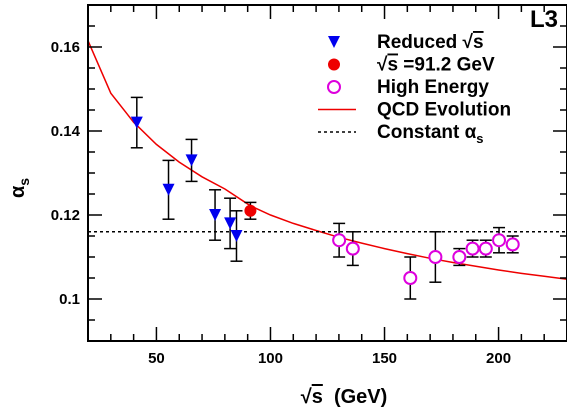 This screenshot has width=567, height=414. I want to click on y-axis-symbol: α, so click(18, 191).